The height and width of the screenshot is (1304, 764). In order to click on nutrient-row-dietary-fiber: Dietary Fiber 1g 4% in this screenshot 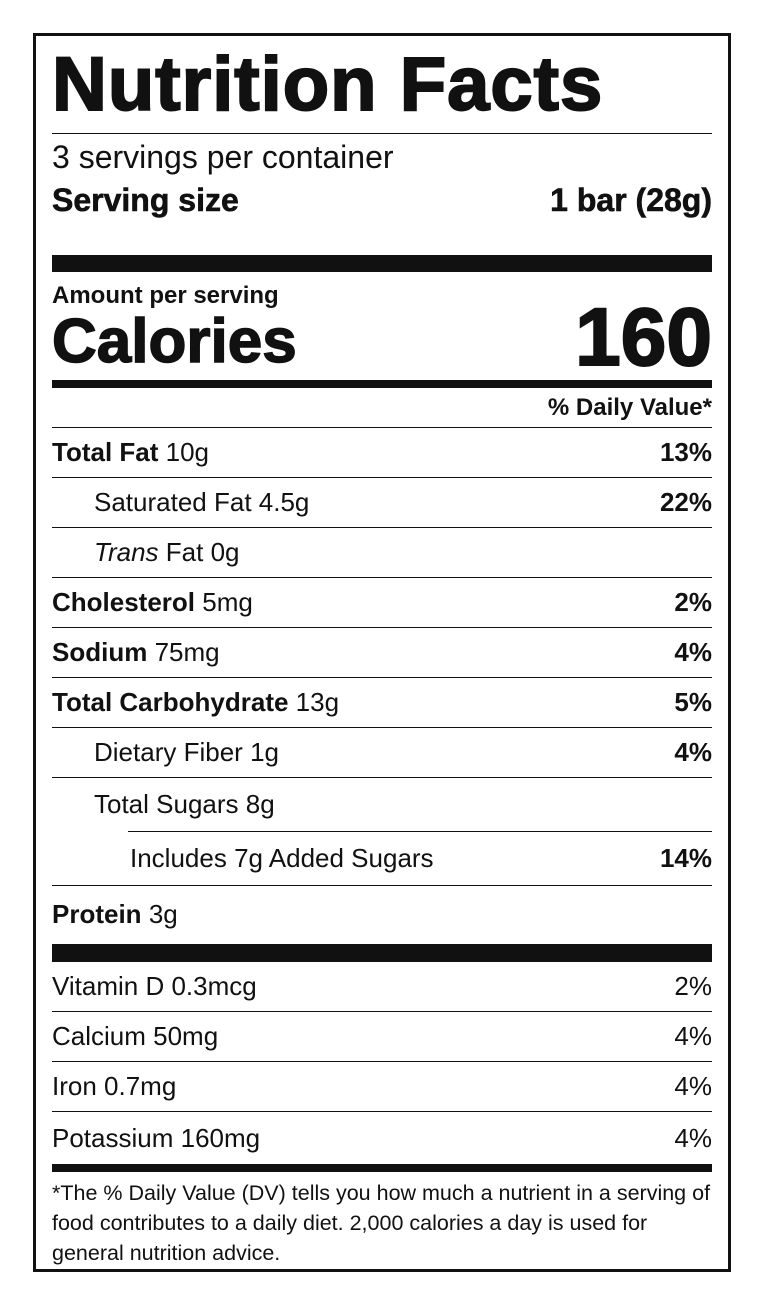, I will do `click(382, 753)`.